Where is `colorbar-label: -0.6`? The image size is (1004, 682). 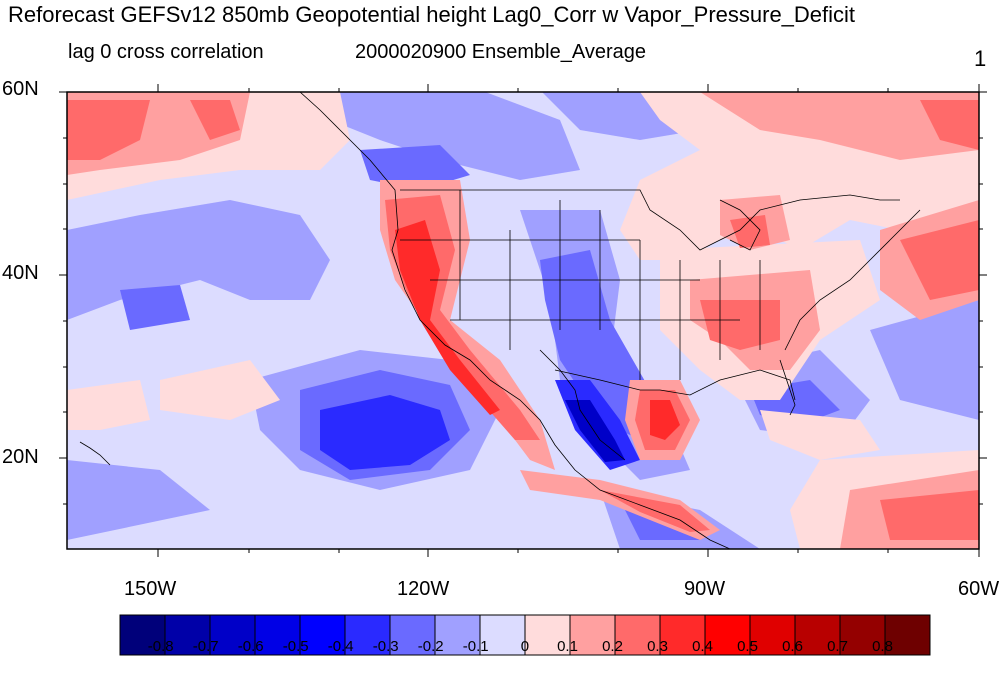
colorbar-label: -0.6 is located at coordinates (250, 646).